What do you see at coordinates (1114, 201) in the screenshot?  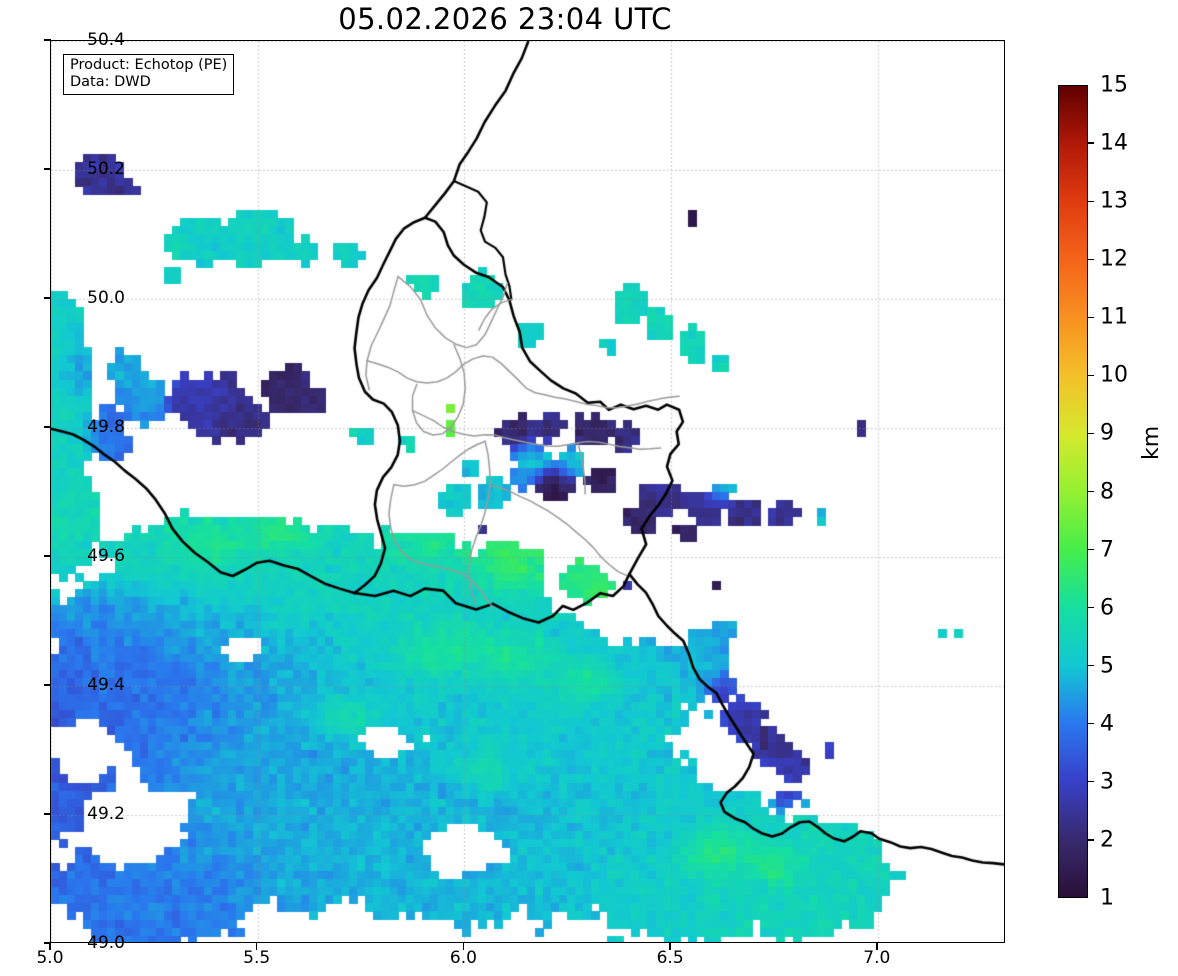 I see `colorbar-tick-label: 13` at bounding box center [1114, 201].